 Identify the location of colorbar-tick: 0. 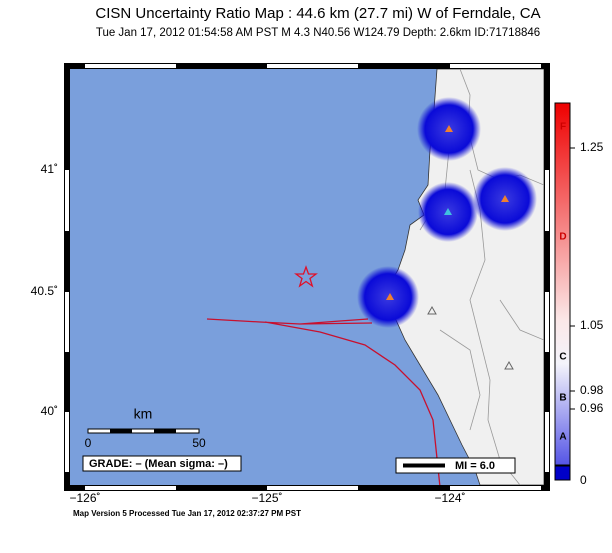
(583, 480).